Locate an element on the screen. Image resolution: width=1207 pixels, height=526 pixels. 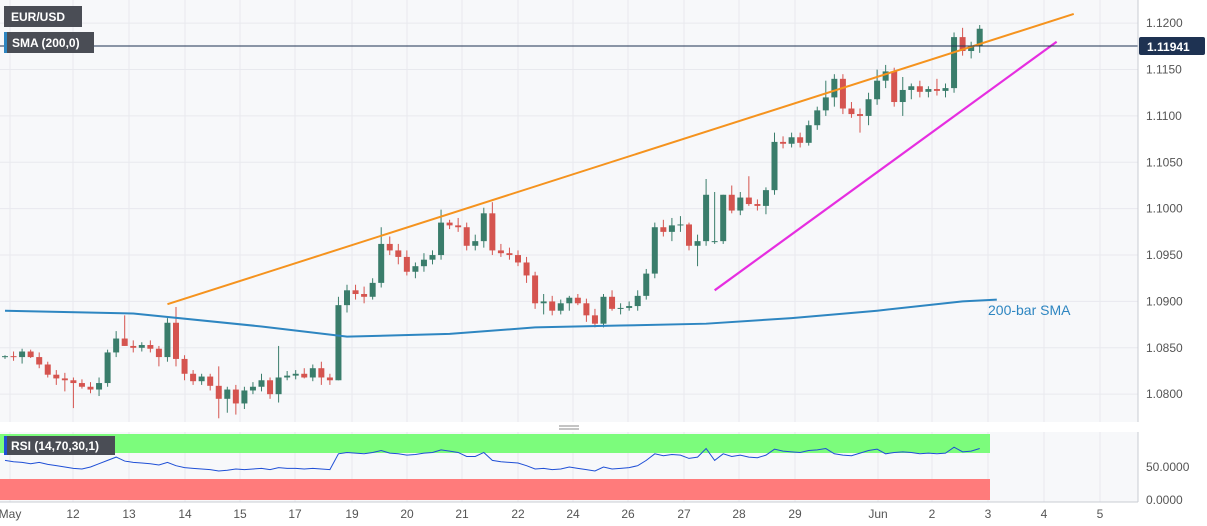
lower-trendline is located at coordinates (886, 166).